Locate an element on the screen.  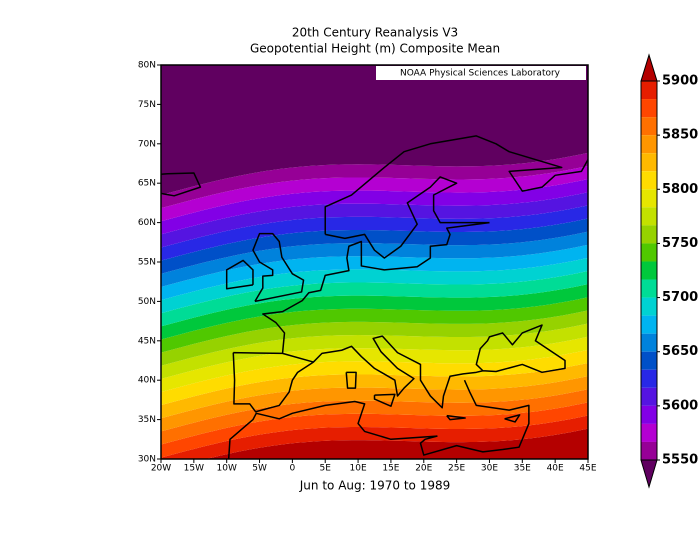
y-tick-label: 30N is located at coordinates (147, 460).